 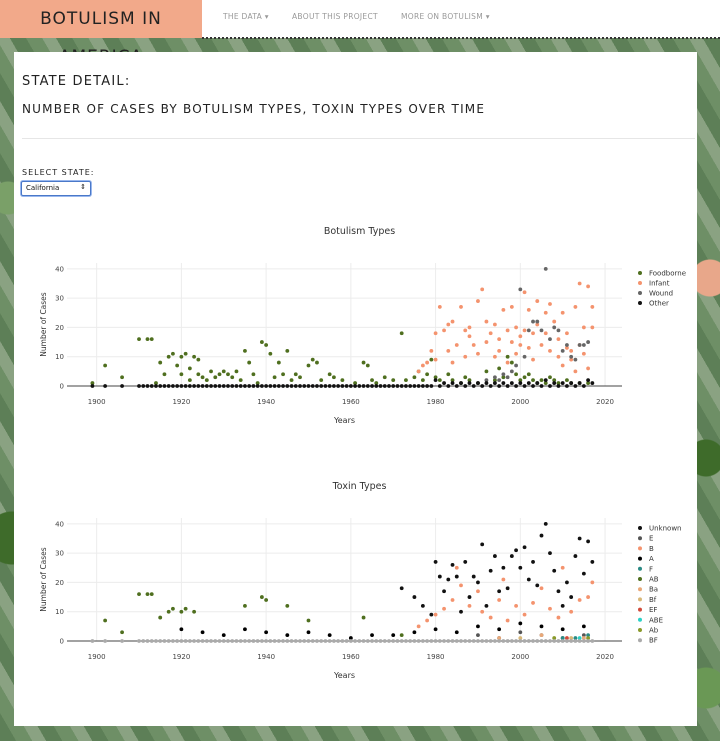 I want to click on select-state-label: SELECT STATE:, so click(x=58, y=172).